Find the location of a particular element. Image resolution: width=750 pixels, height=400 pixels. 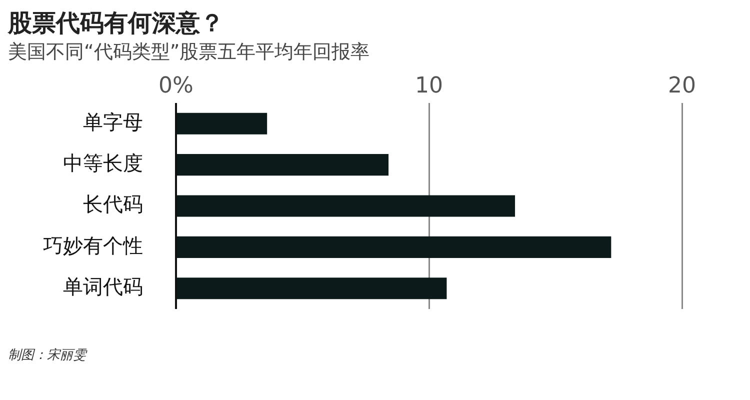

x-tick-label: 0% is located at coordinates (176, 86).